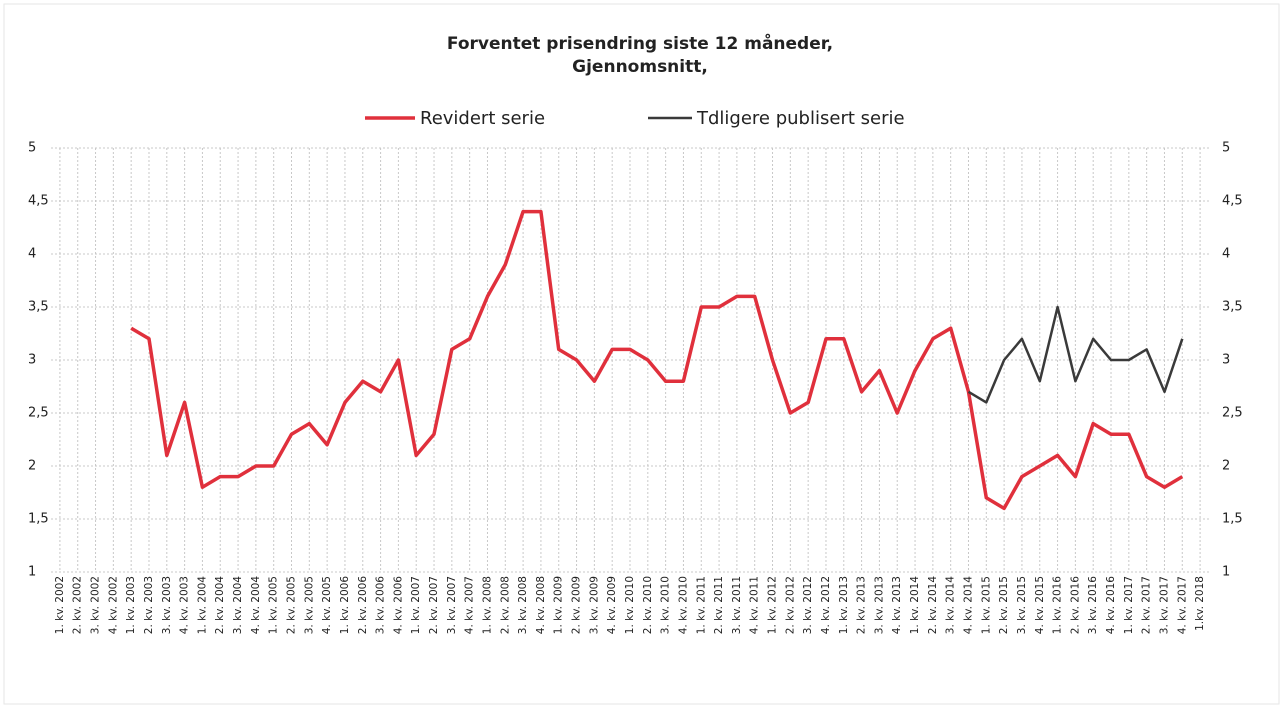 The width and height of the screenshot is (1283, 708). What do you see at coordinates (640, 67) in the screenshot?
I see `chart-subtitle: Gjennomsnitt,` at bounding box center [640, 67].